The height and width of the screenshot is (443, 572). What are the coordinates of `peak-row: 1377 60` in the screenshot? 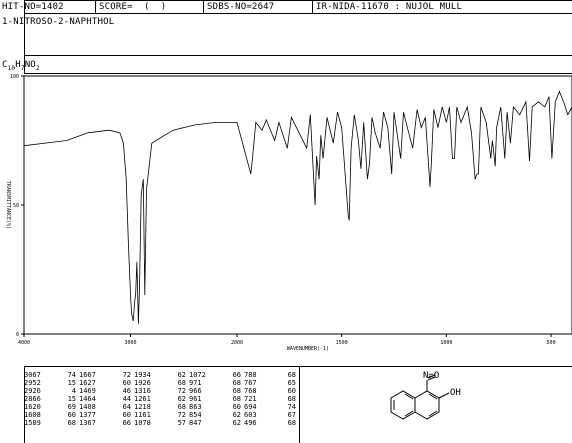 It's located at (105, 415).